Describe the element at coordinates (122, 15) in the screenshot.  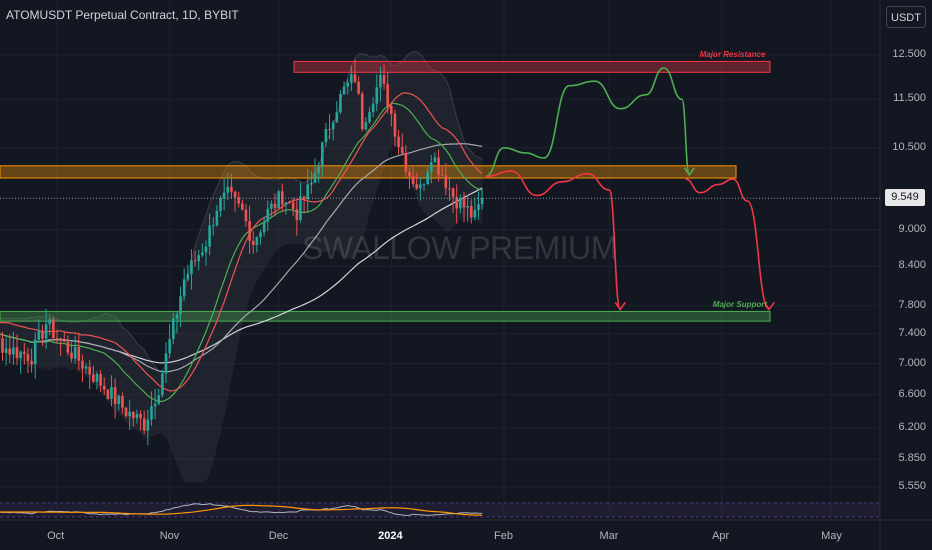
I see `chart-title: ATOMUSDT Perpetual Contract, 1D, BYBIT` at that location.